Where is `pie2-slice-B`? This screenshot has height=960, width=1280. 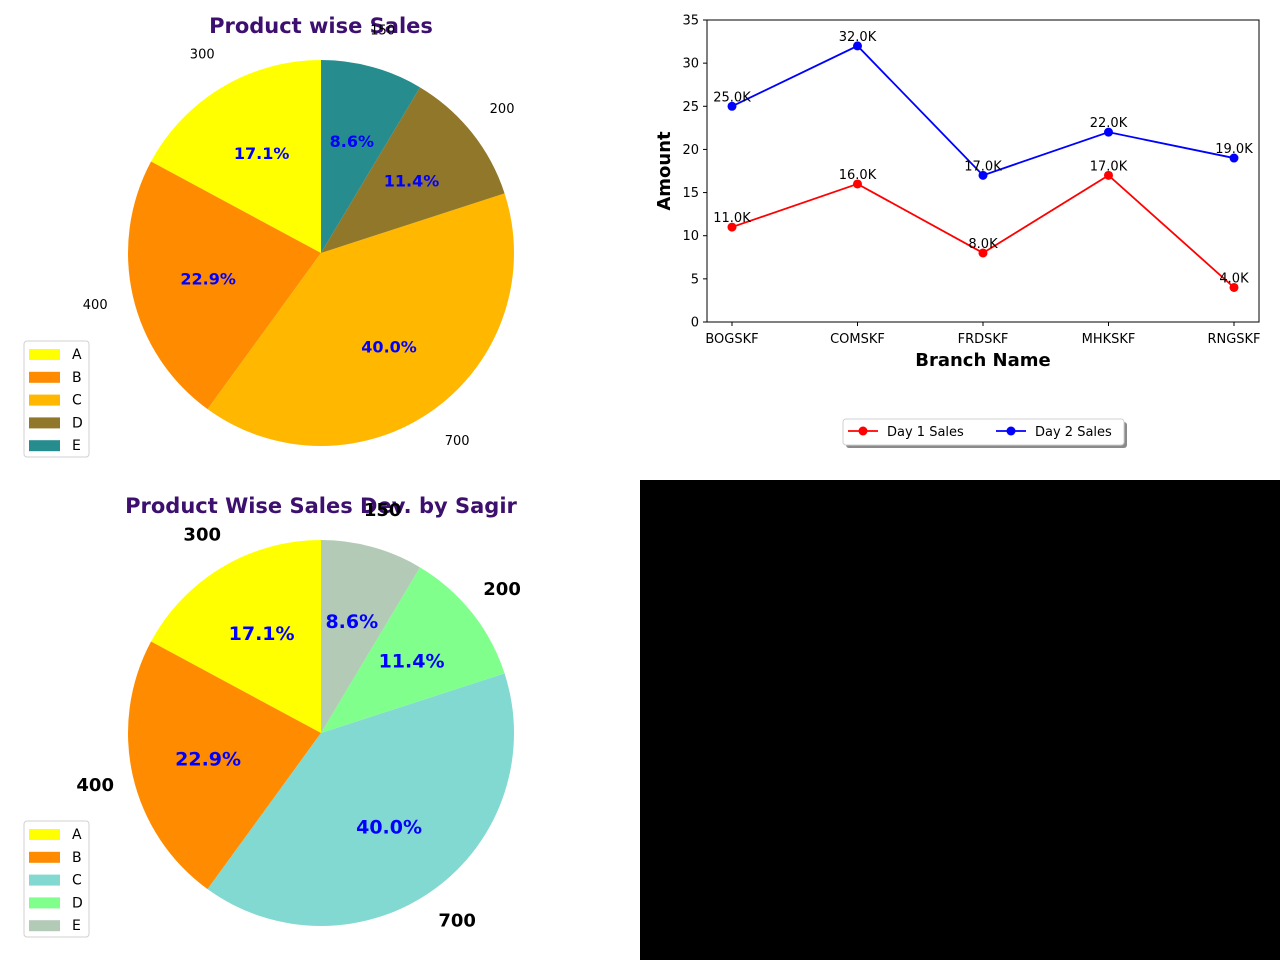 pie2-slice-B is located at coordinates (224, 765).